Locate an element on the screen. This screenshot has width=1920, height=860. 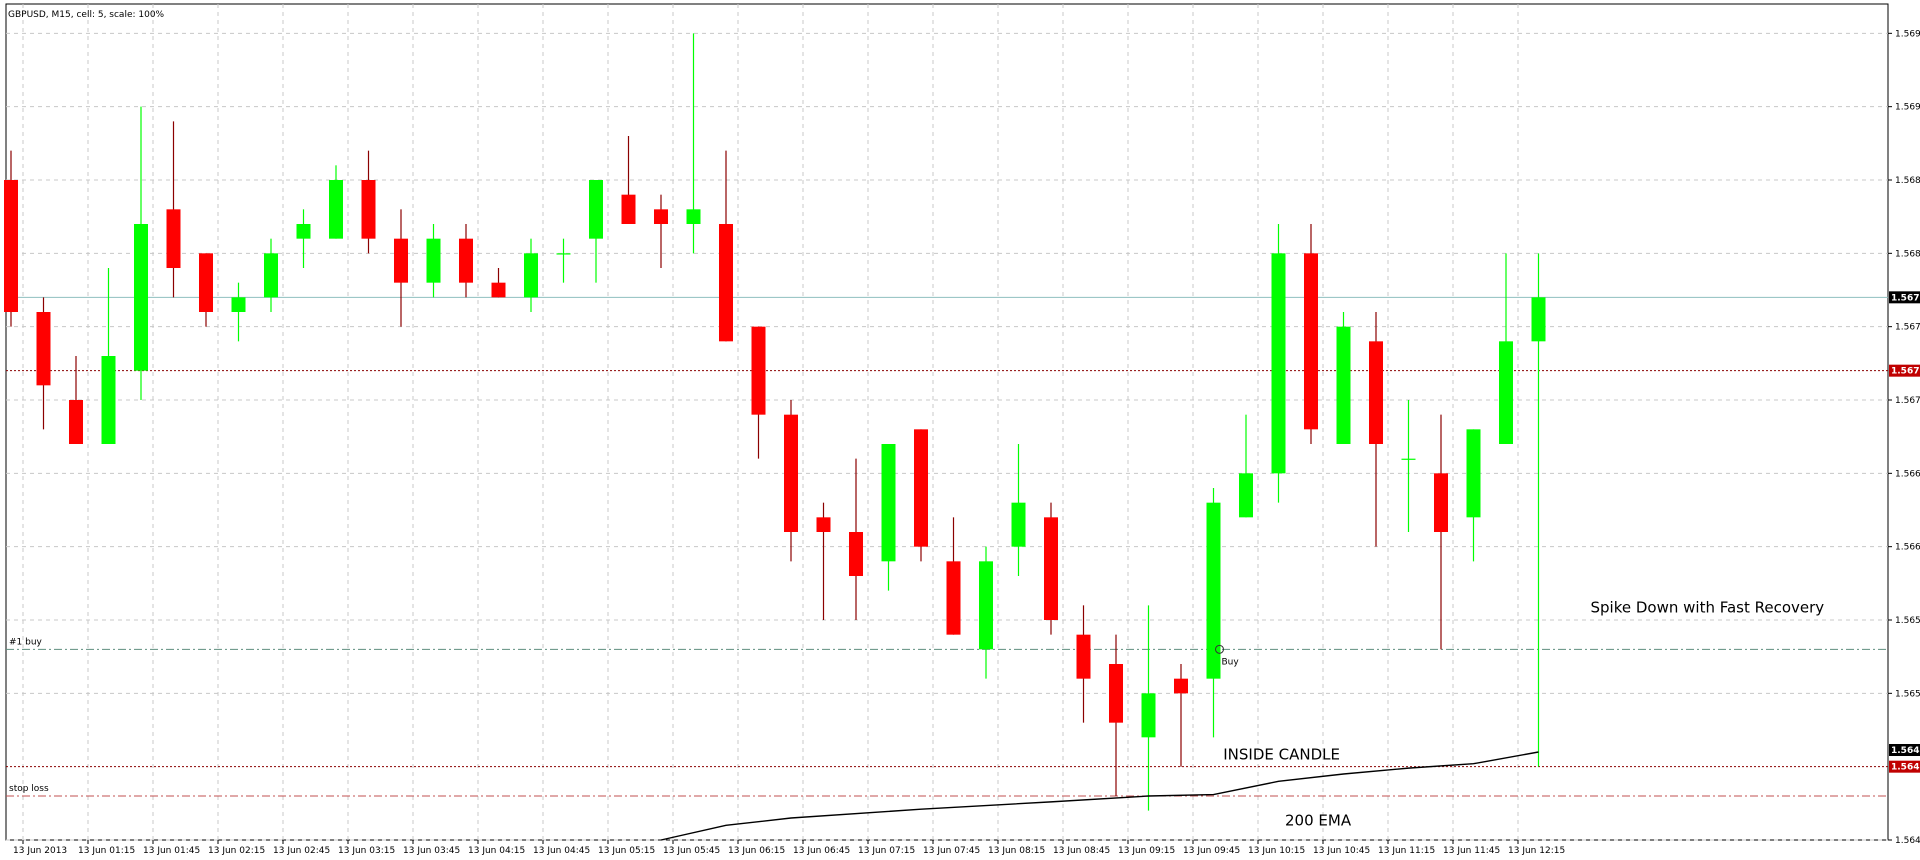
price-tag-text-sell: 1.5645 is located at coordinates (1905, 768).